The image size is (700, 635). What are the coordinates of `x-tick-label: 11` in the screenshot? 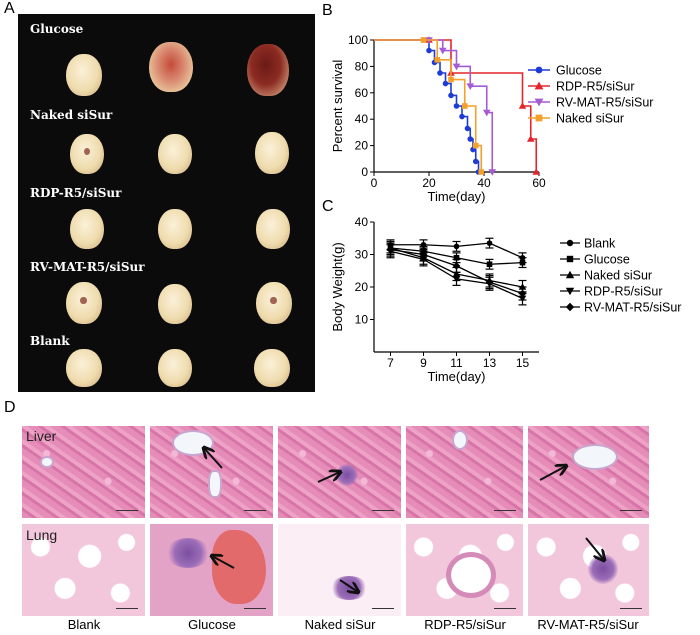 It's located at (456, 363).